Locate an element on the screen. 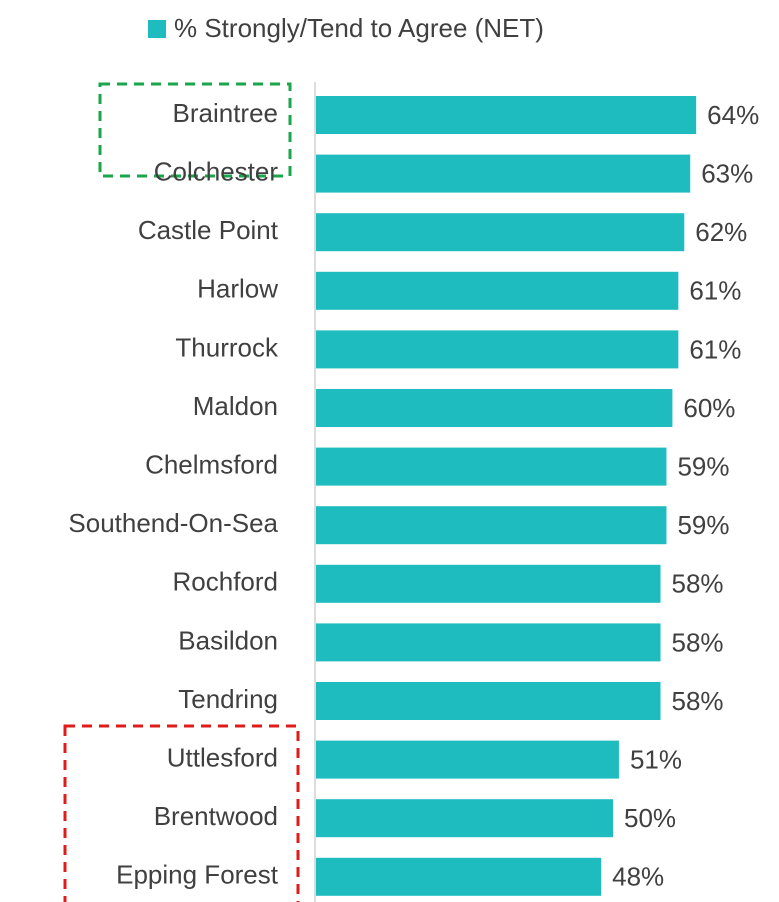  highlight-box-top is located at coordinates (195, 130).